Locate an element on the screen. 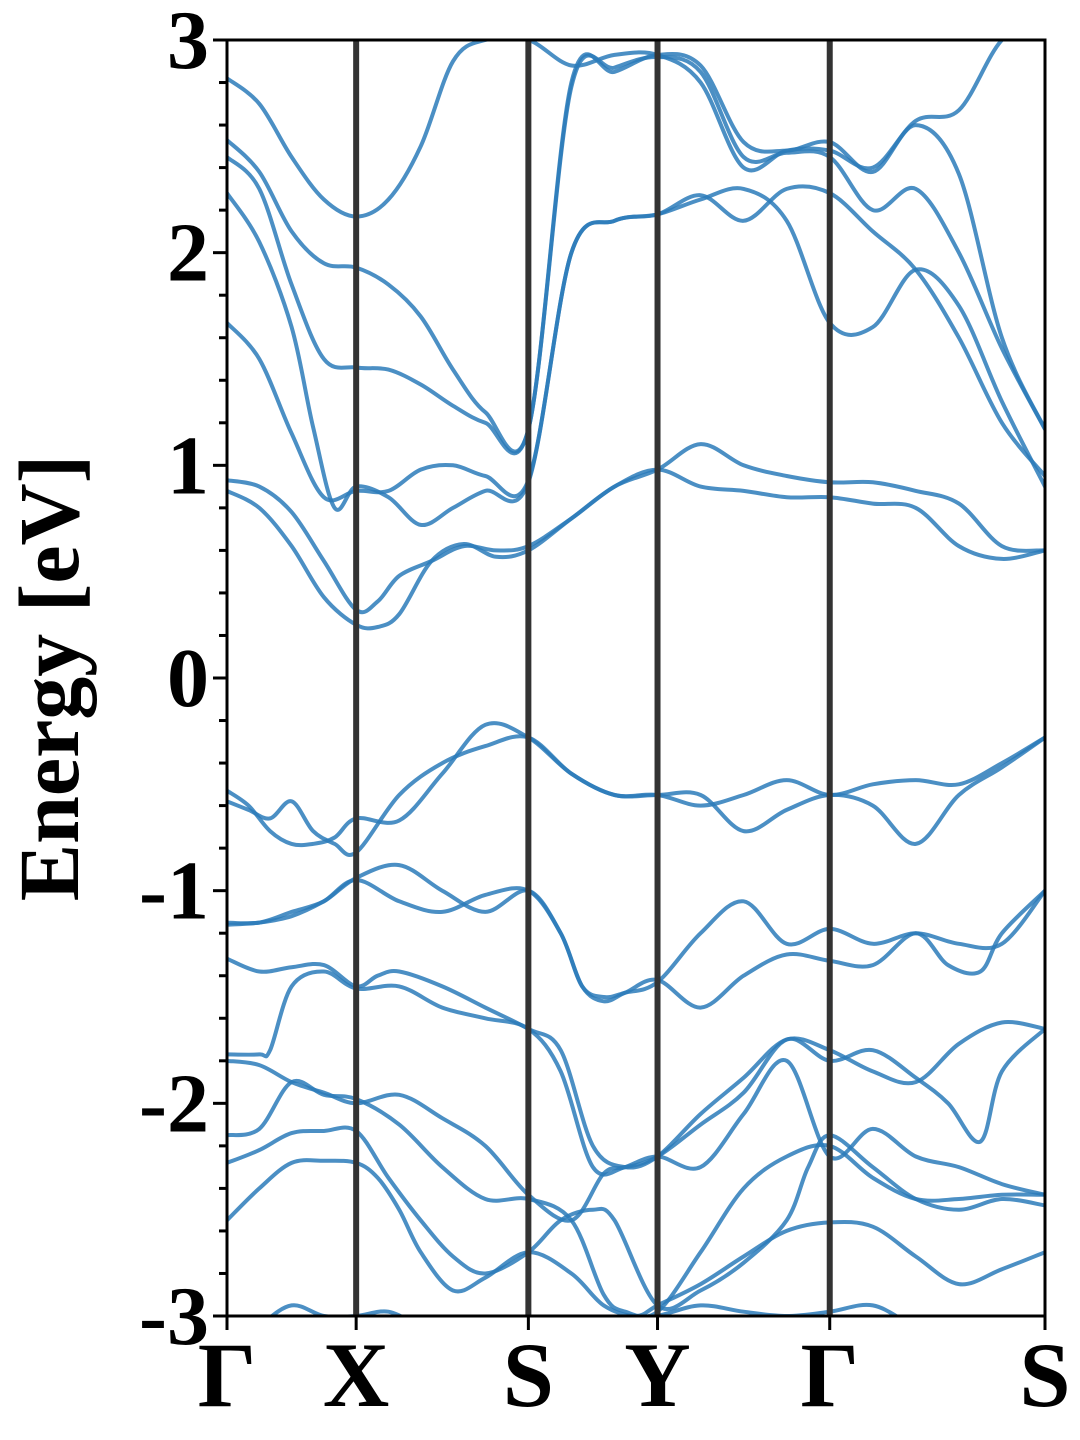 The width and height of the screenshot is (1080, 1440). y-axis-label: Energy [eV] is located at coordinates (49, 678).